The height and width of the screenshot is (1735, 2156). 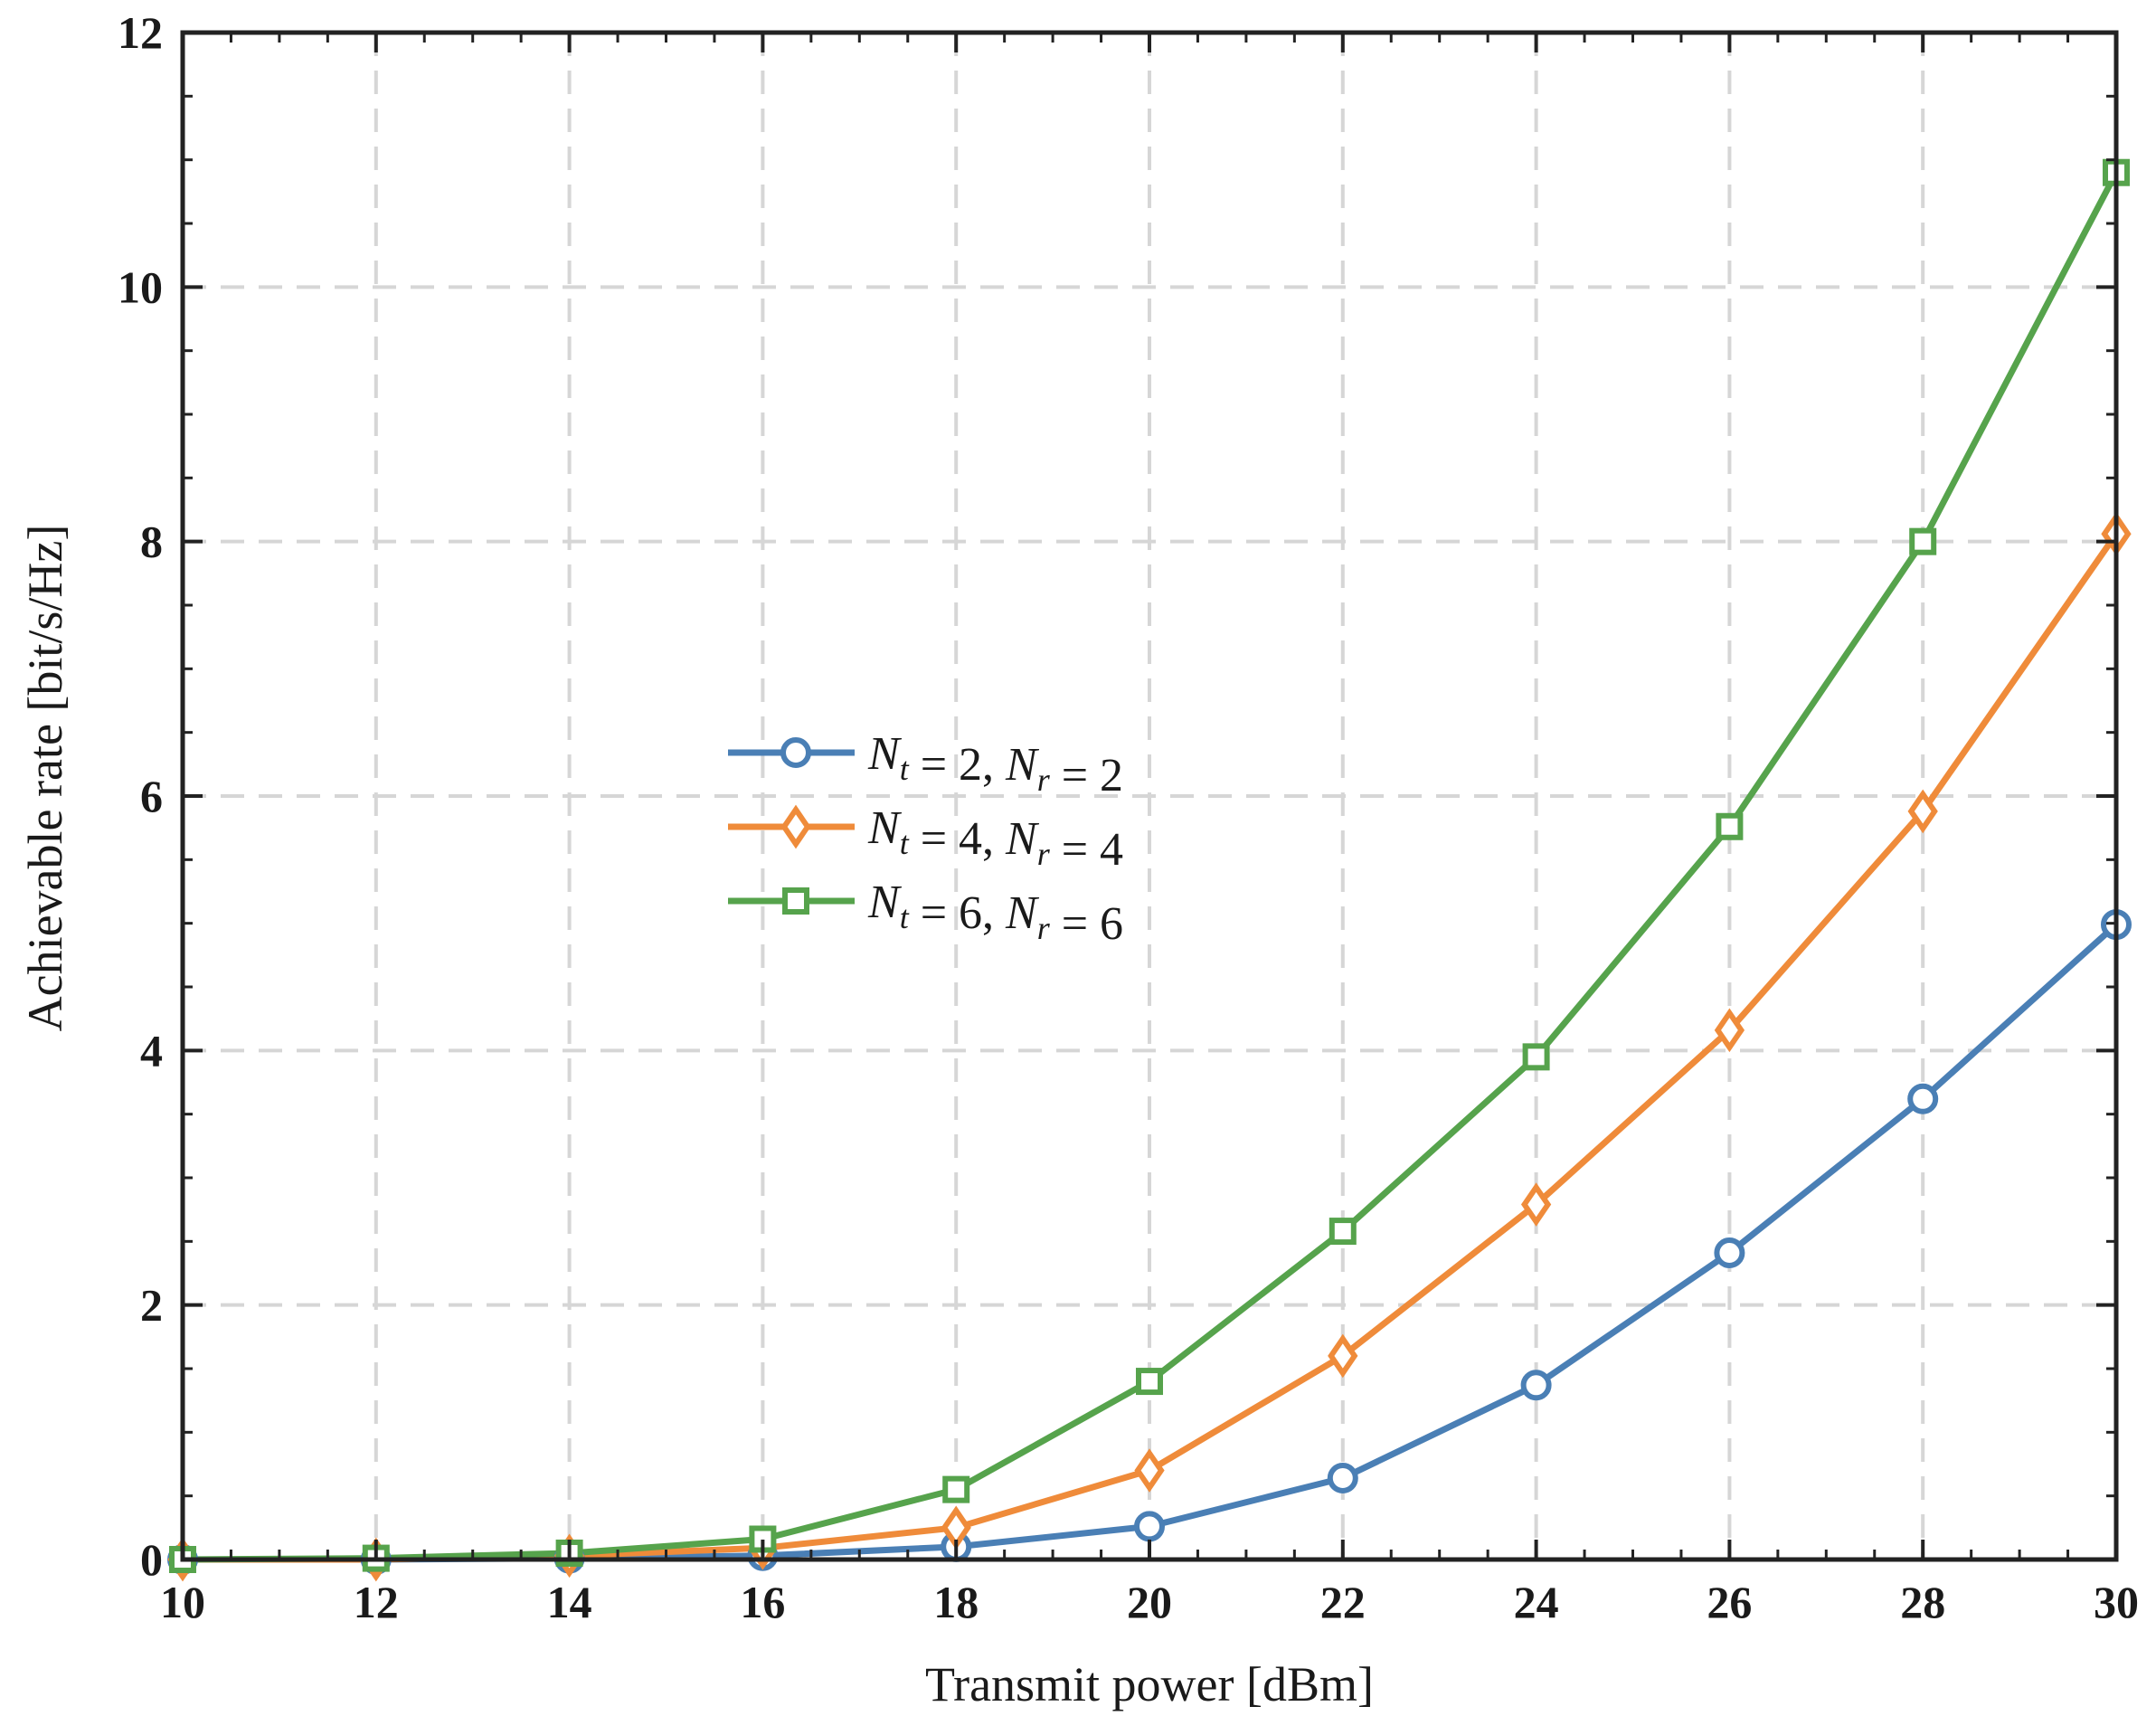 What do you see at coordinates (140, 286) in the screenshot?
I see `y-tick-label: 10` at bounding box center [140, 286].